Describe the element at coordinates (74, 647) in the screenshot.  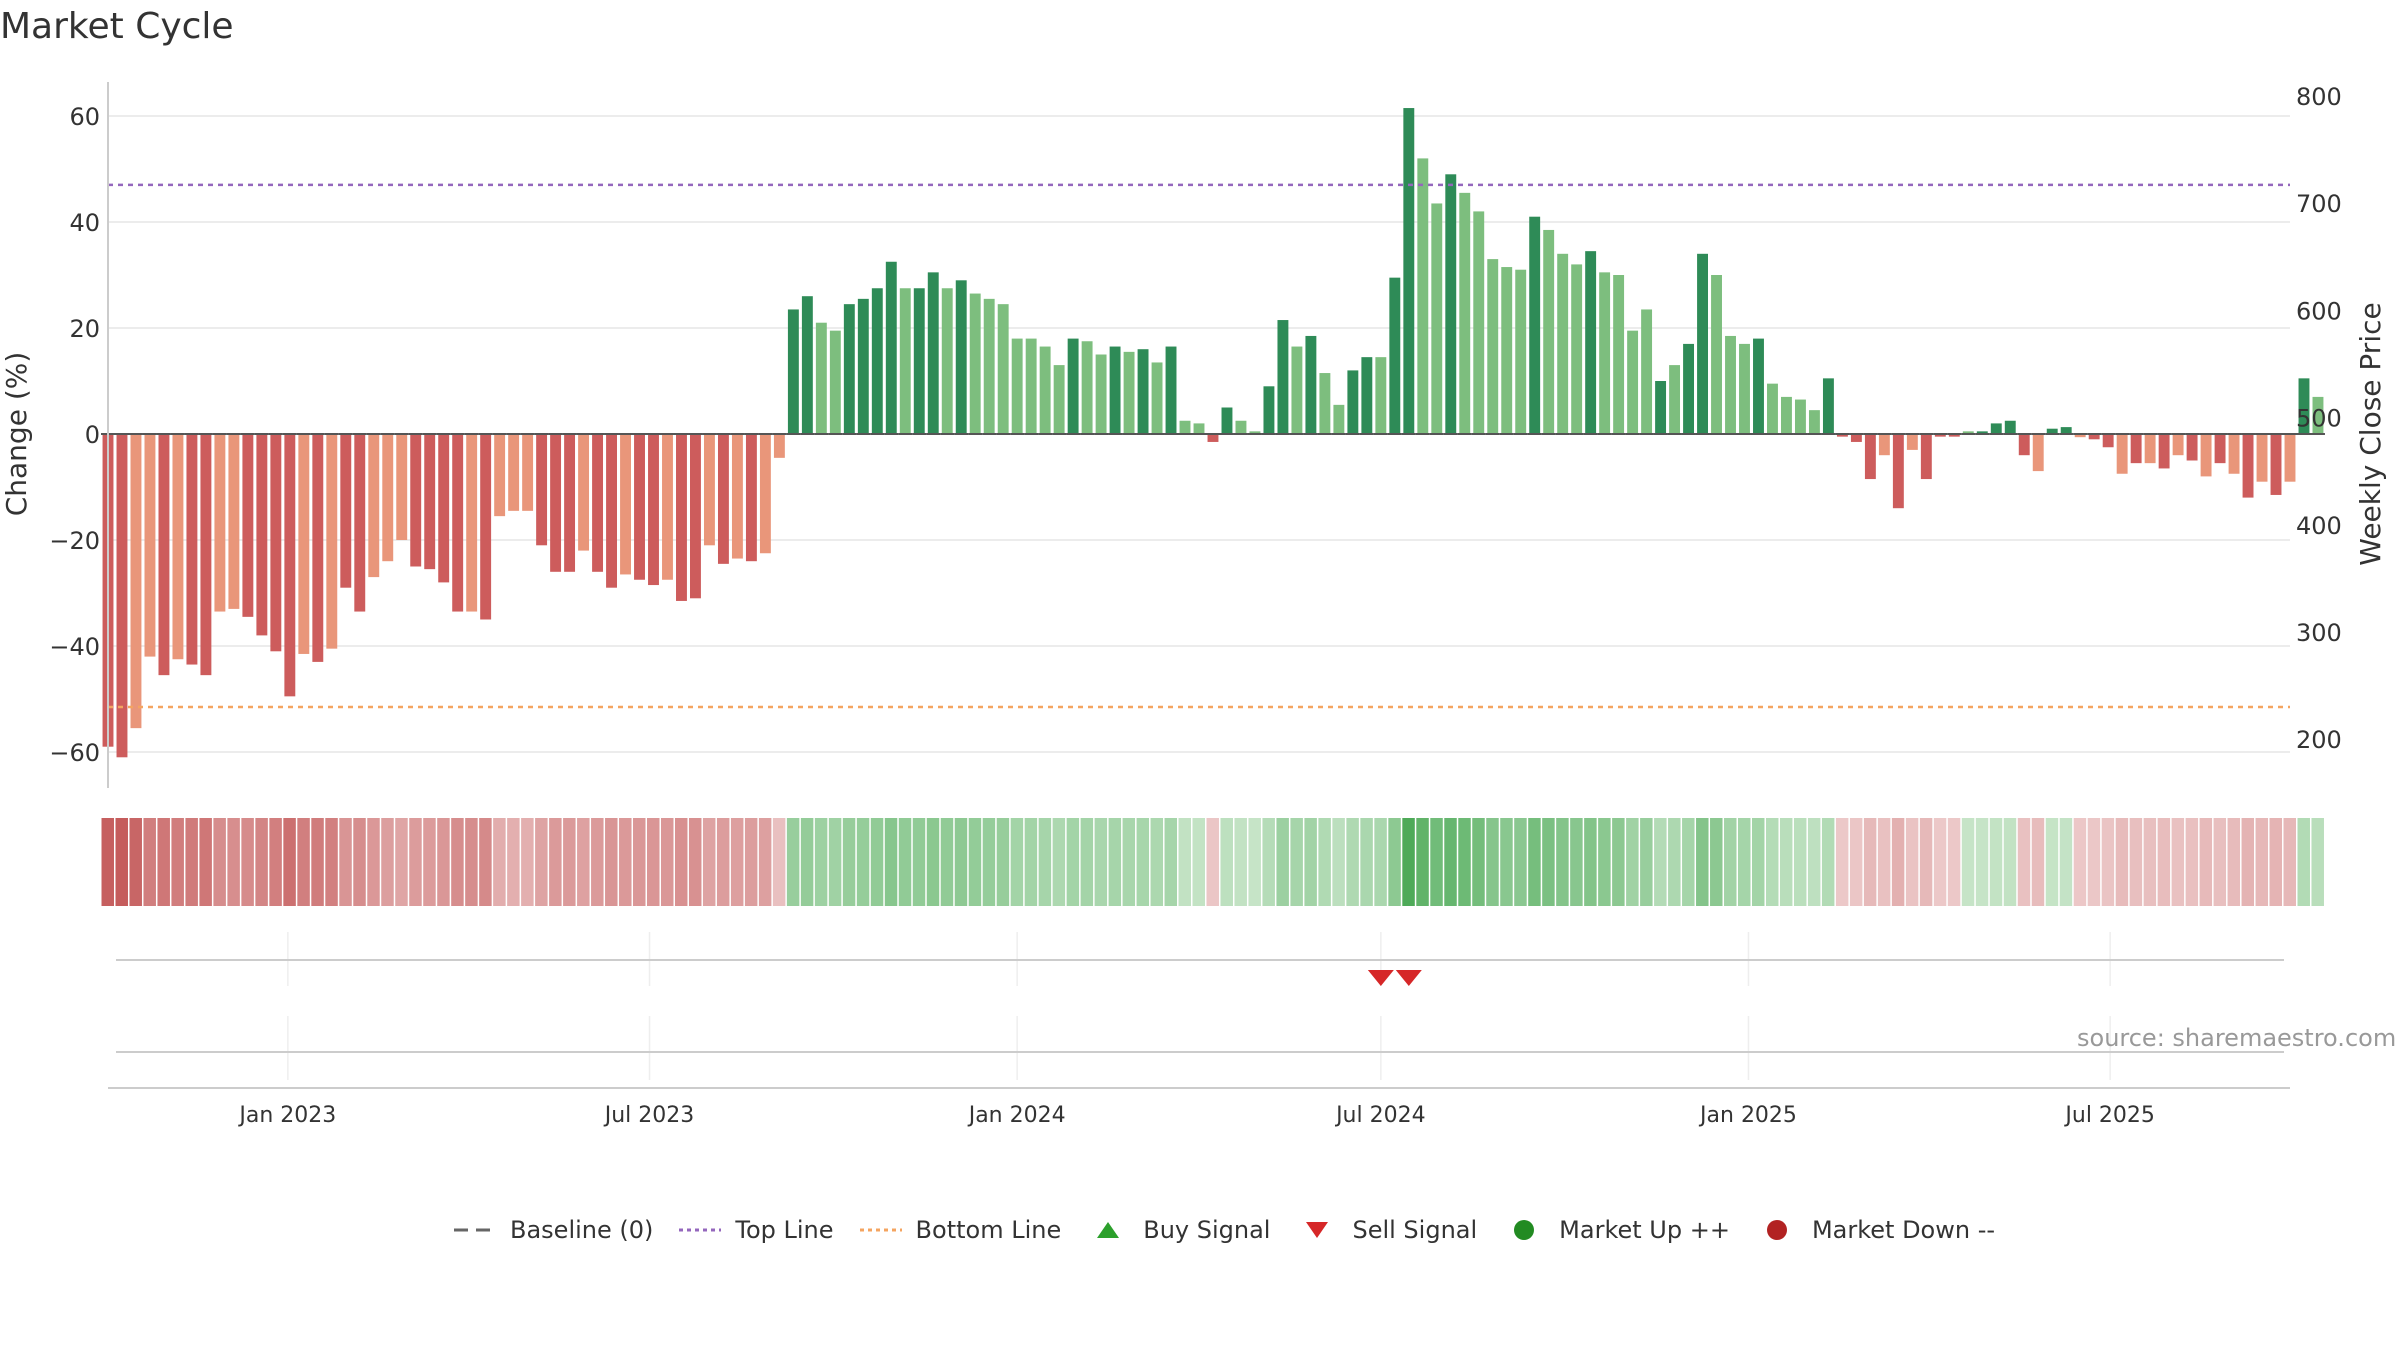
I see `y-tick-label: −40` at that location.